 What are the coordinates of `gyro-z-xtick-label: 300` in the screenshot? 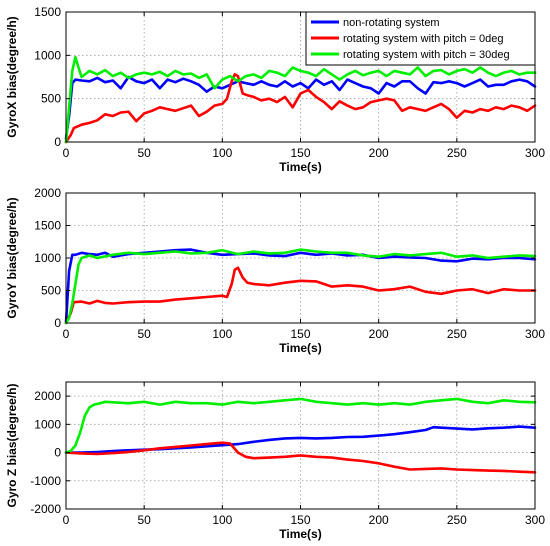 It's located at (535, 520).